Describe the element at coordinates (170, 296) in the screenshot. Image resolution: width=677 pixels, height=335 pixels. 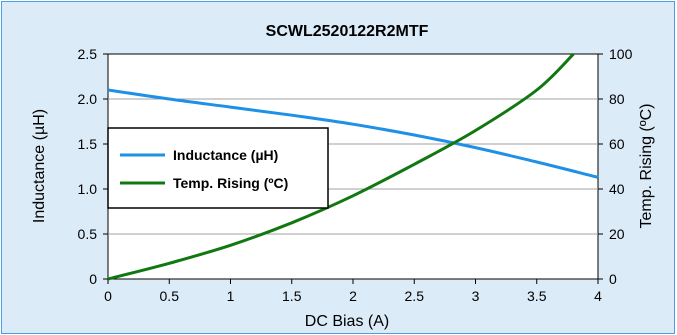
I see `x-tick-label: 0.5` at that location.